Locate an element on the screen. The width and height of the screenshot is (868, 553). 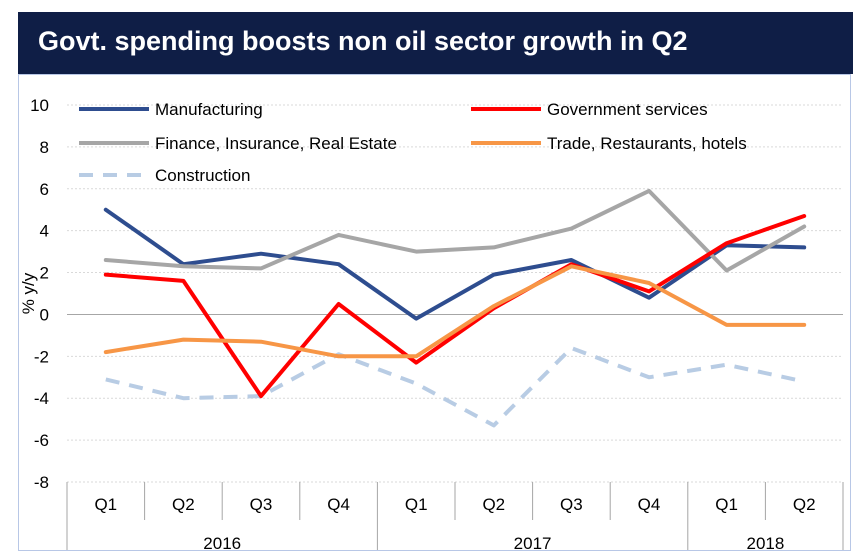
y-tick-label: -4 is located at coordinates (41, 398).